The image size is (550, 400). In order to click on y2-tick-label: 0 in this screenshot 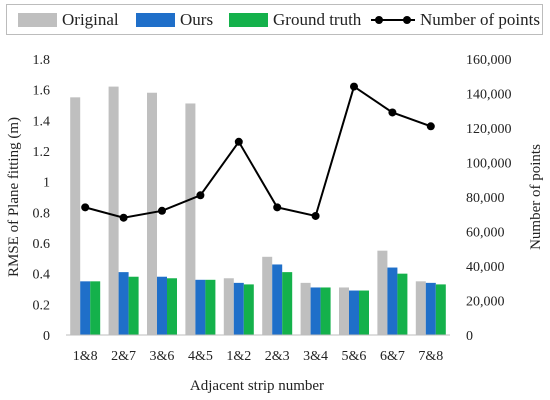, I will do `click(469, 336)`.